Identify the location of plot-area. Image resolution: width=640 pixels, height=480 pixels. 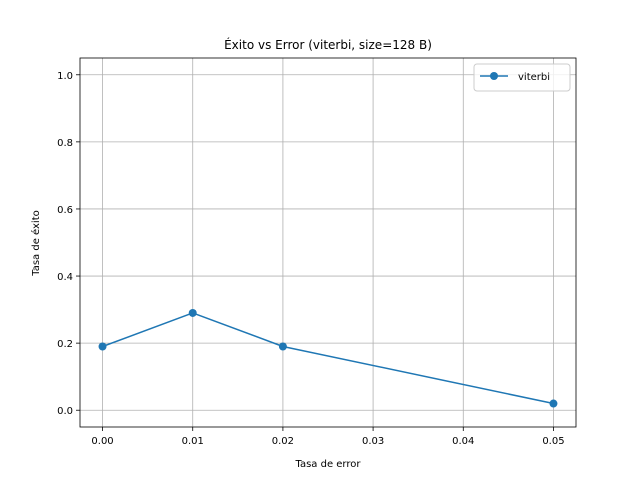
(328, 358).